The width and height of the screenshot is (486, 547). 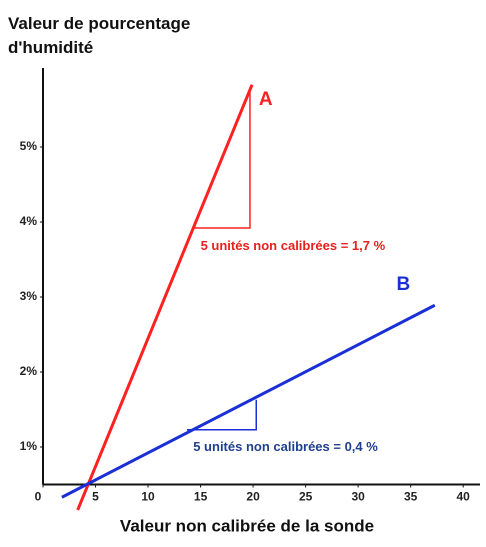 I want to click on x-tick-label: 0, so click(x=38, y=497).